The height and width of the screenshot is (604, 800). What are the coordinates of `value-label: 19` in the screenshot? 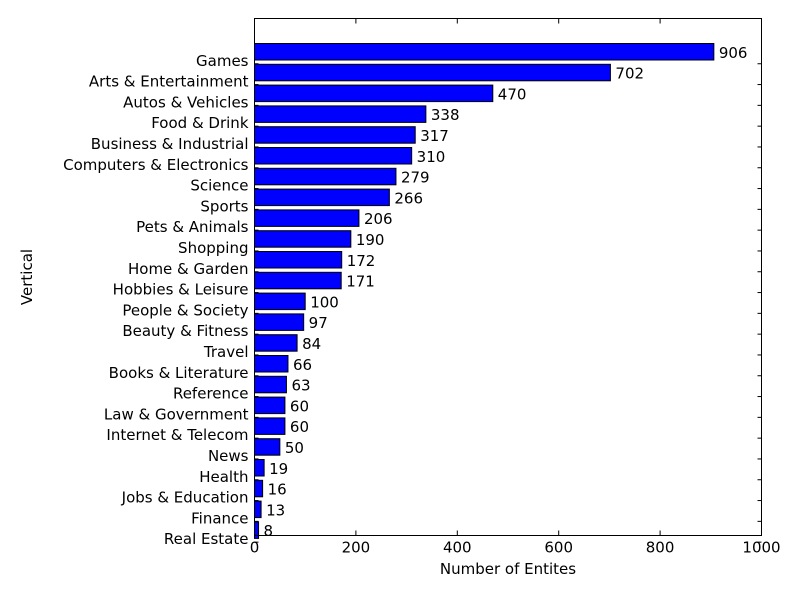 It's located at (278, 469).